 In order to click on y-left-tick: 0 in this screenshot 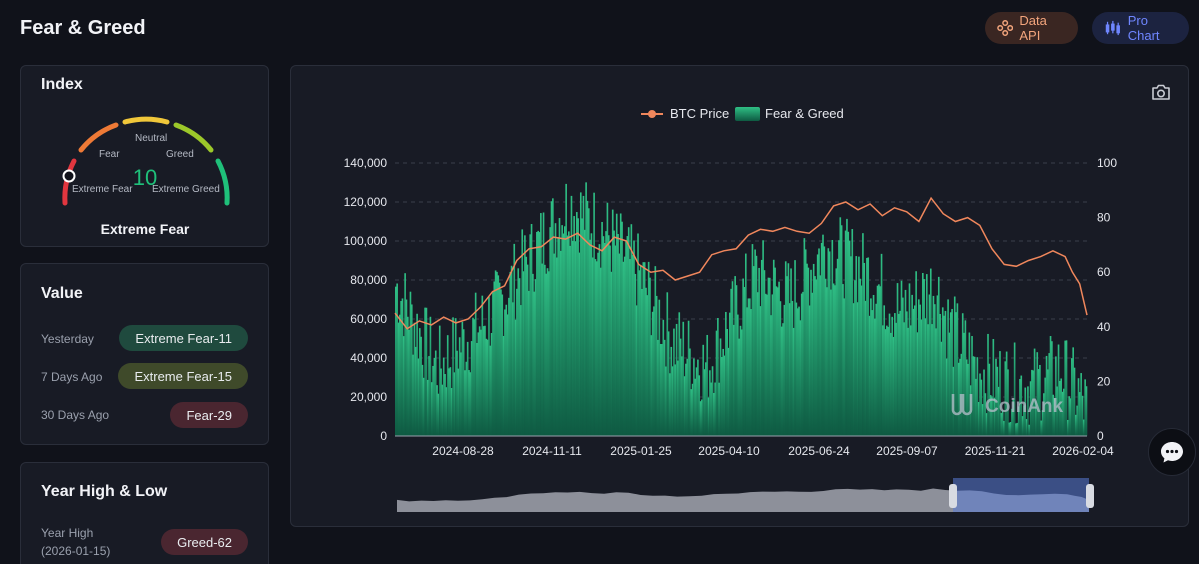, I will do `click(383, 436)`.